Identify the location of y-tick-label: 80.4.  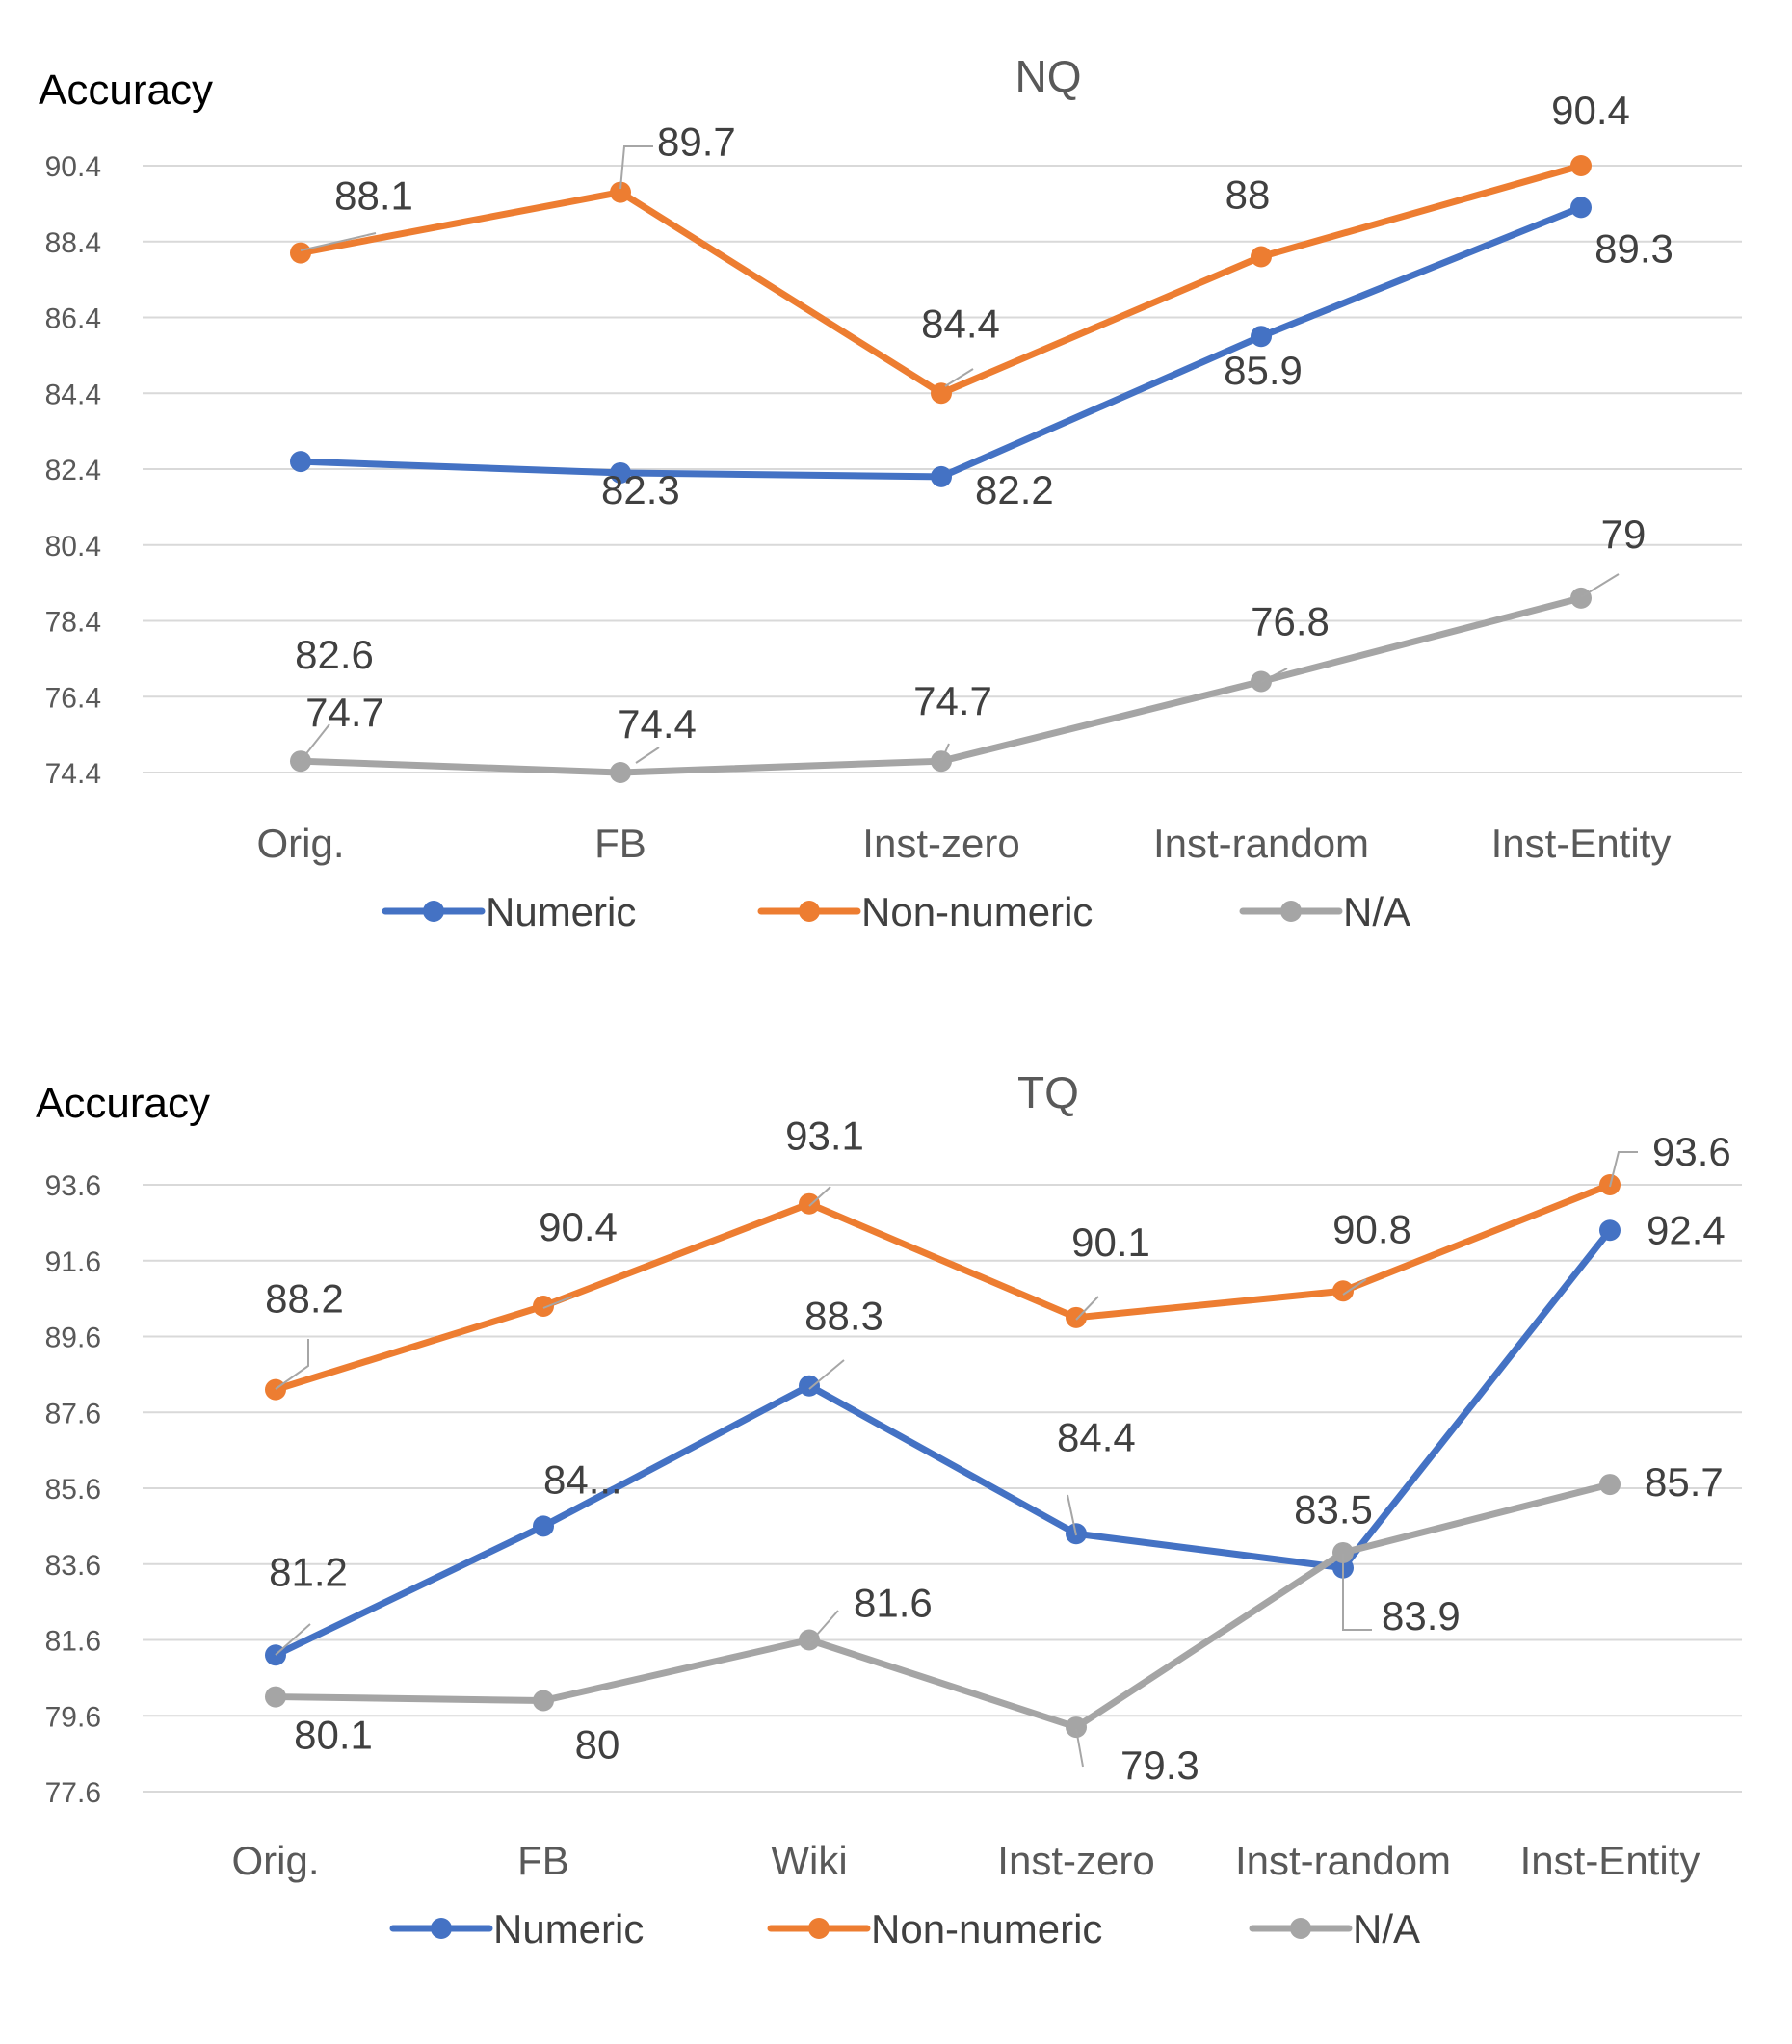
(73, 547).